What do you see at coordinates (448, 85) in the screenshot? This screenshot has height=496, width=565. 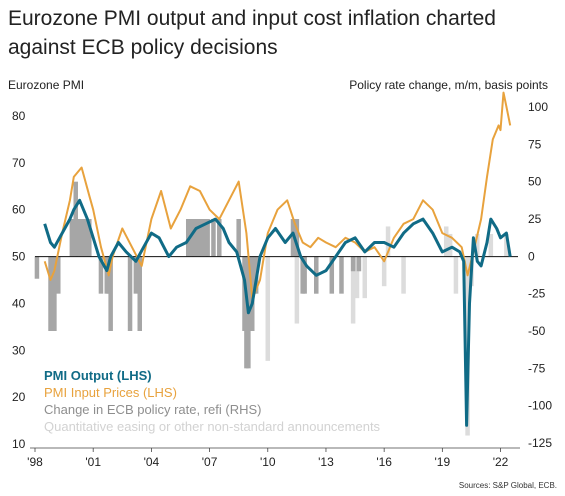 I see `right-axis-title: Policy rate change, m/m, basis points` at bounding box center [448, 85].